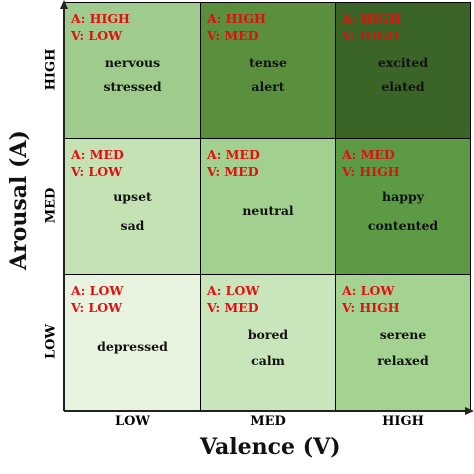  I want to click on emotion-word: depressed, so click(132, 346).